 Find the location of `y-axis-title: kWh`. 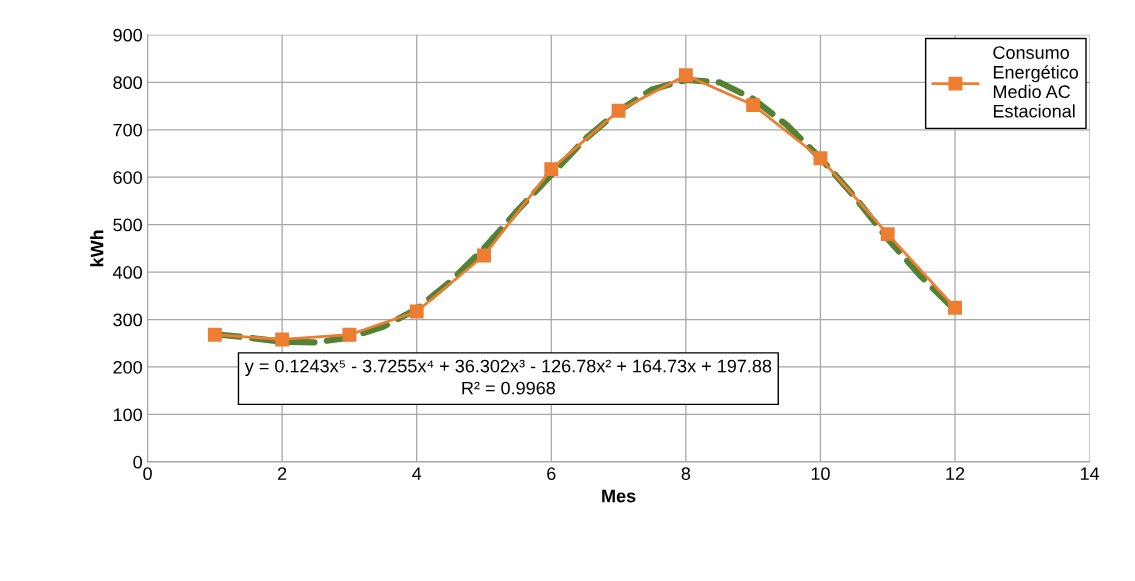

y-axis-title: kWh is located at coordinates (97, 248).